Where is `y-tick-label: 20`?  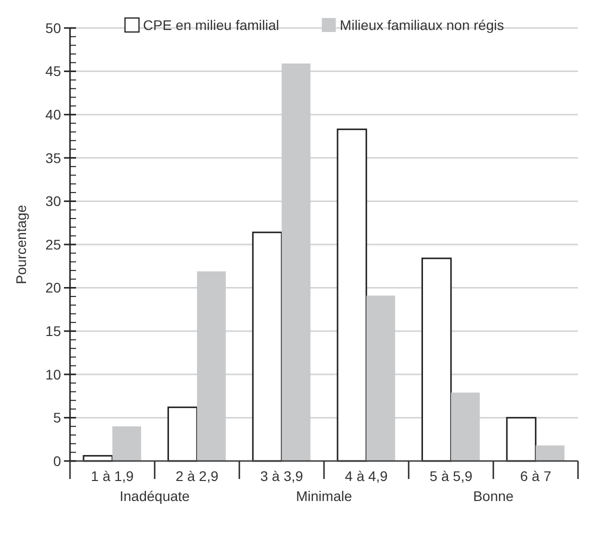
y-tick-label: 20 is located at coordinates (53, 288).